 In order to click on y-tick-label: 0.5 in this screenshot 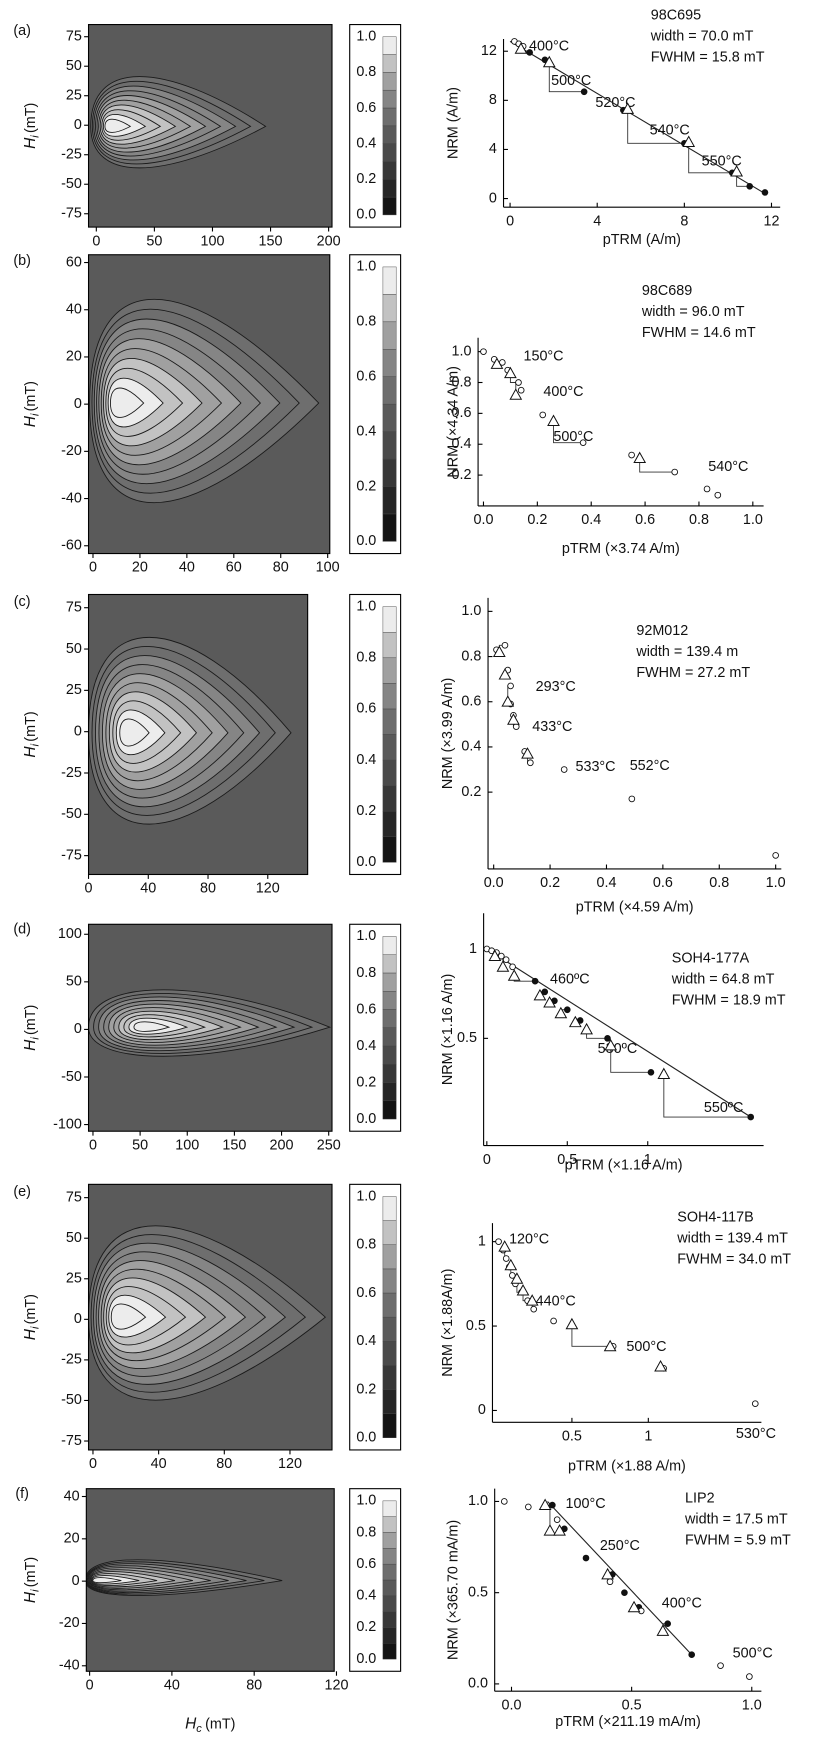, I will do `click(476, 1326)`.